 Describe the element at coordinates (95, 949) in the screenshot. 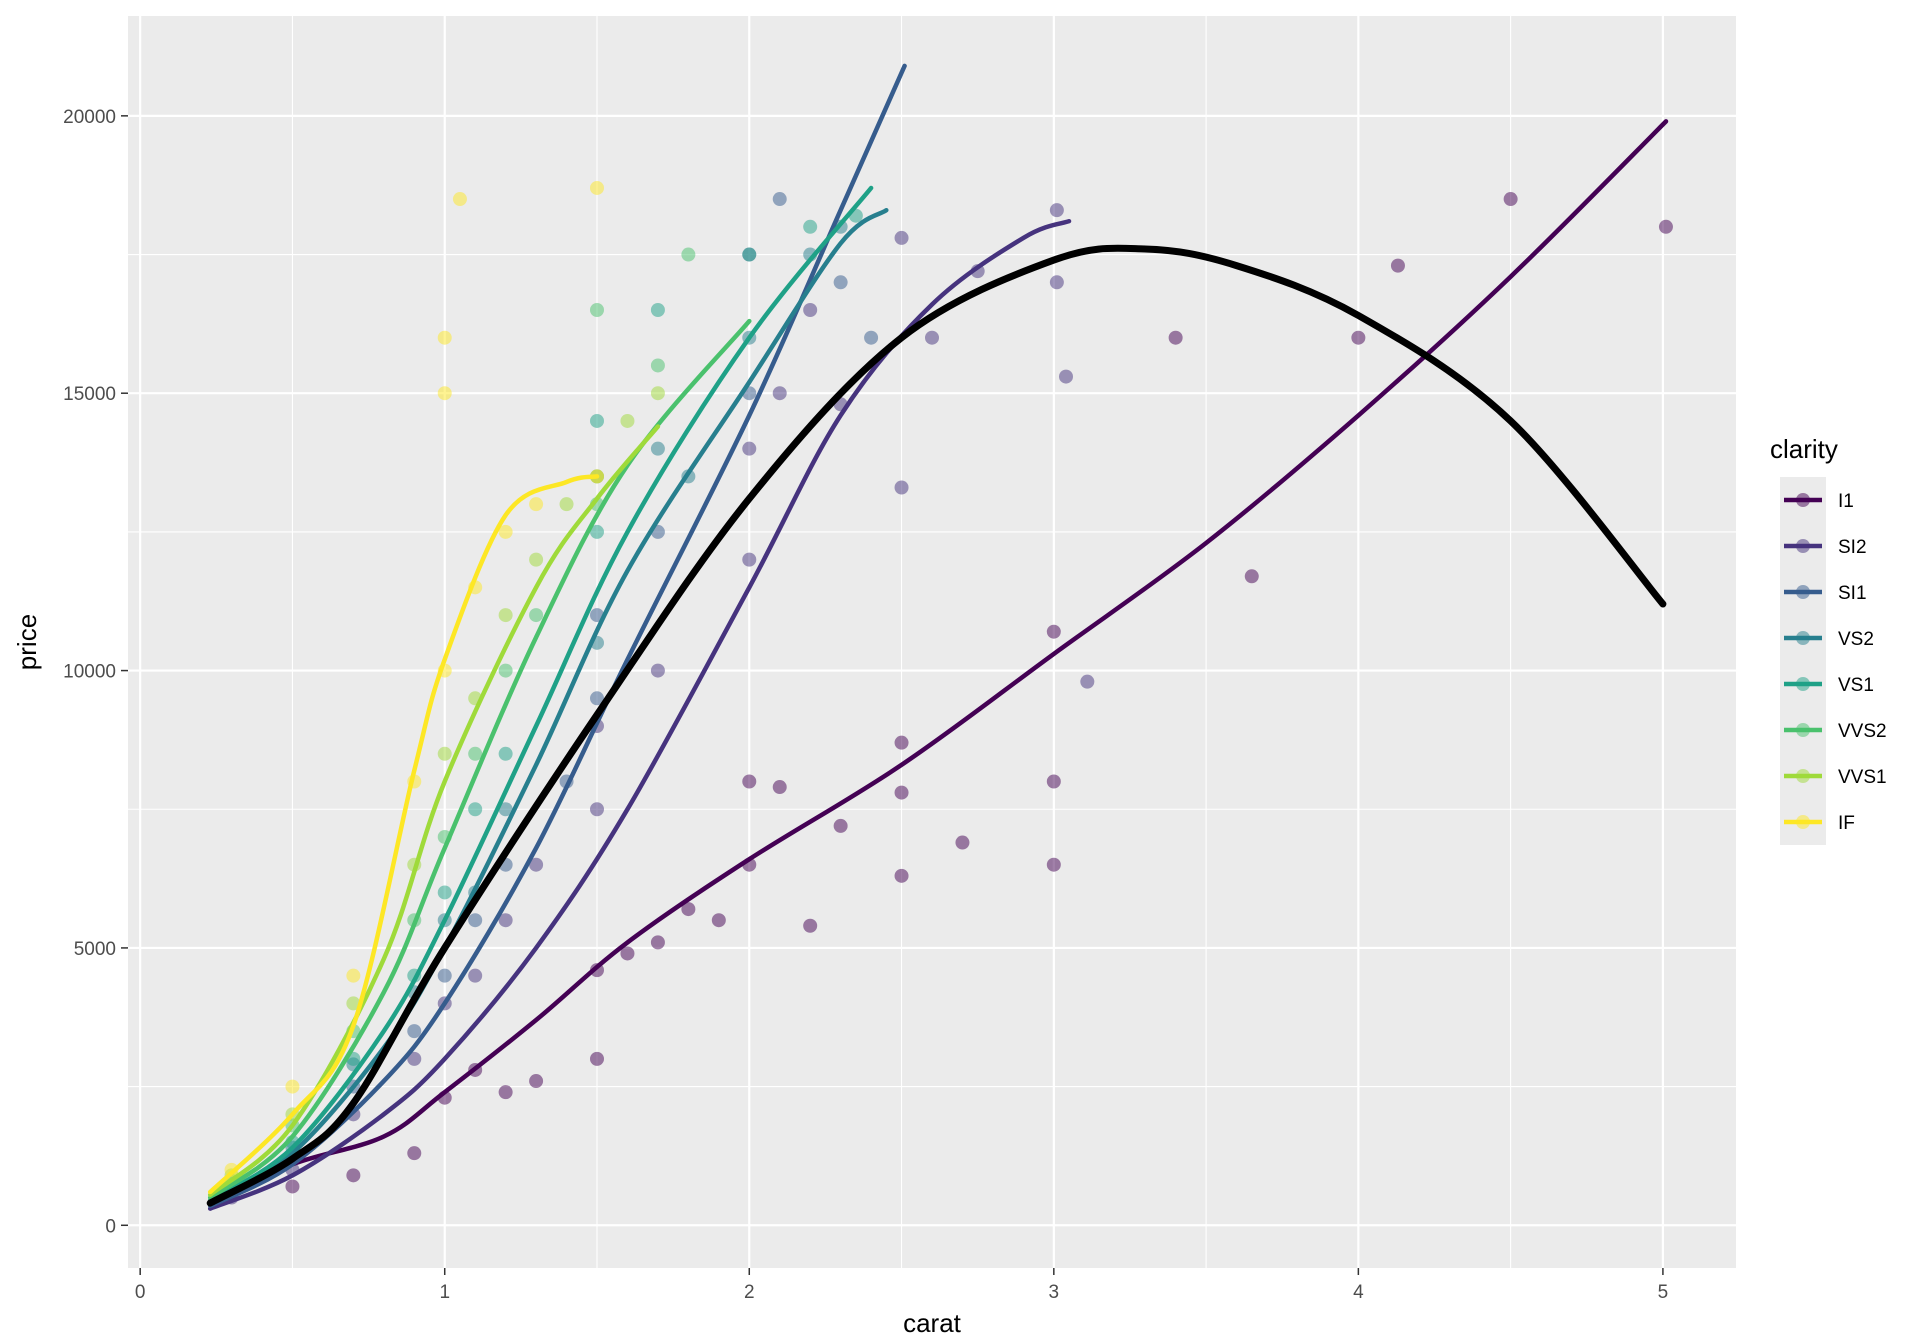

I see `y-tick-label: 5000` at that location.